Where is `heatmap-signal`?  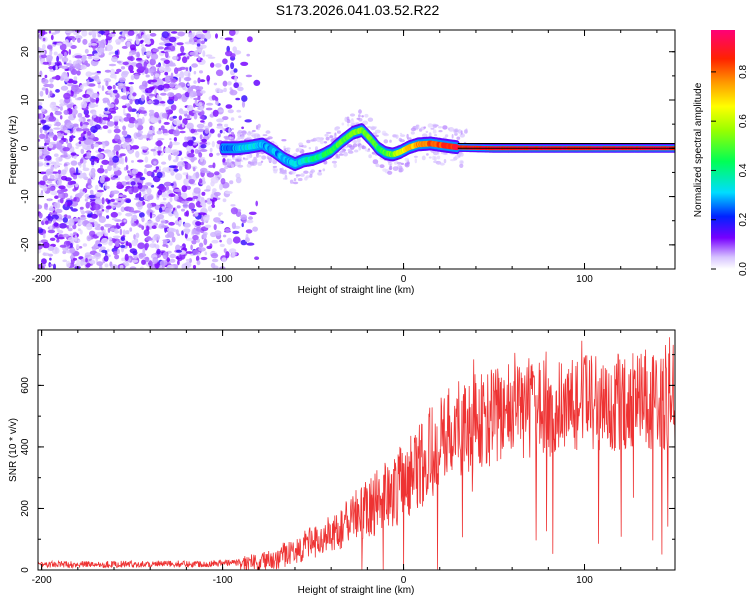 heatmap-signal is located at coordinates (447, 147).